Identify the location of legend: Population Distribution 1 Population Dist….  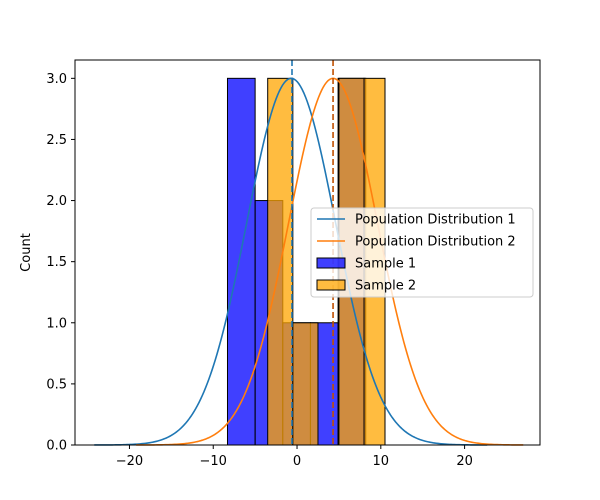
(422, 252).